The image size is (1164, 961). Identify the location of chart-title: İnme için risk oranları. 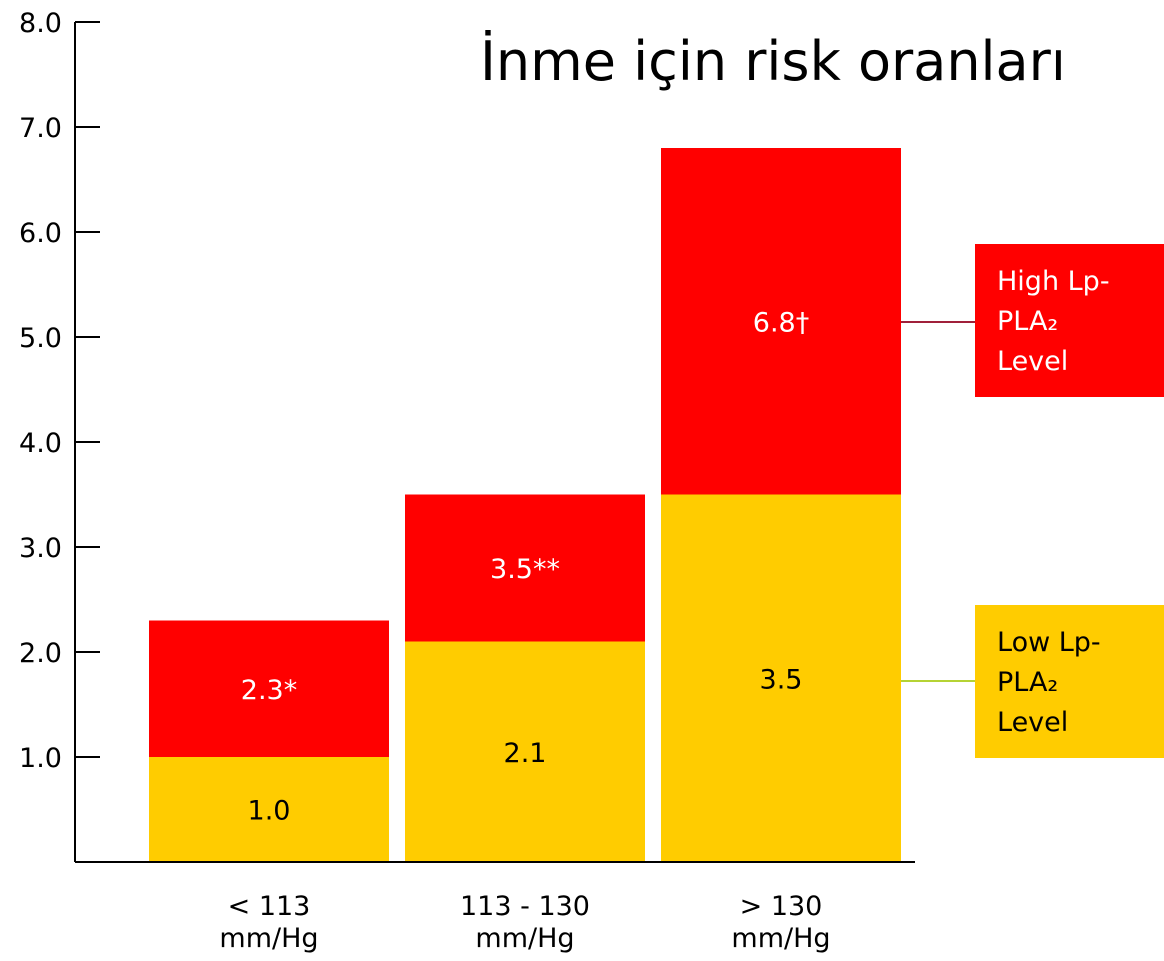
(773, 61).